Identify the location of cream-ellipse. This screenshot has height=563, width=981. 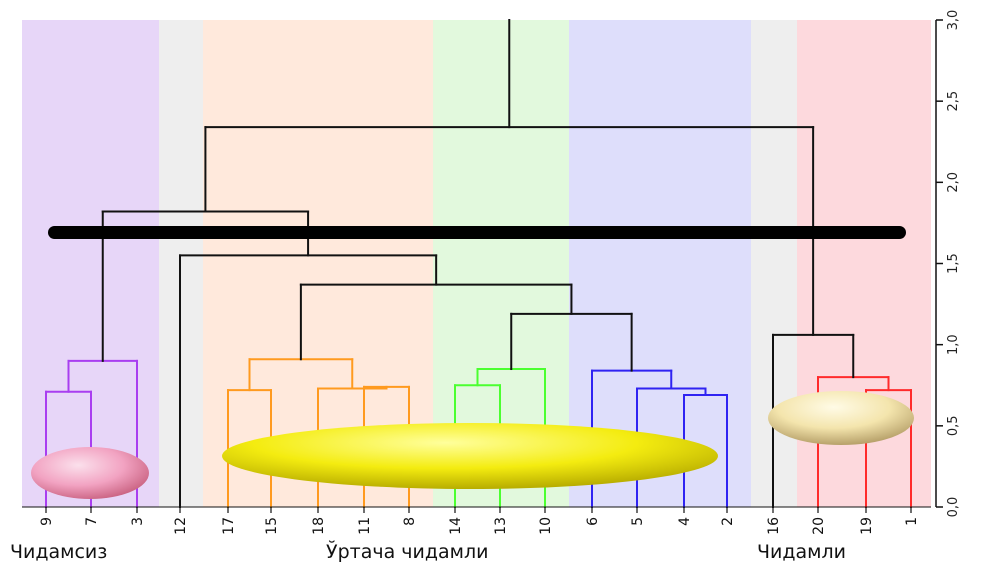
(841, 418).